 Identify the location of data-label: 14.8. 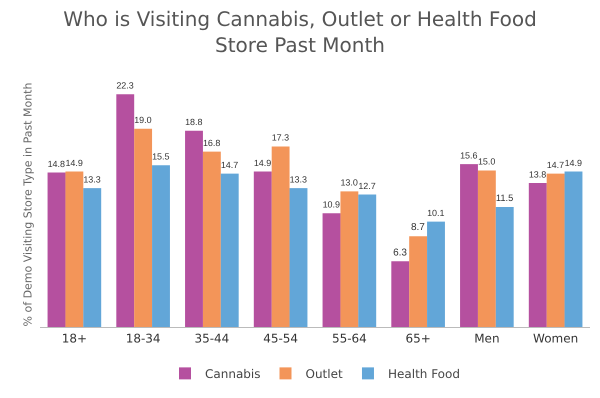
(57, 163).